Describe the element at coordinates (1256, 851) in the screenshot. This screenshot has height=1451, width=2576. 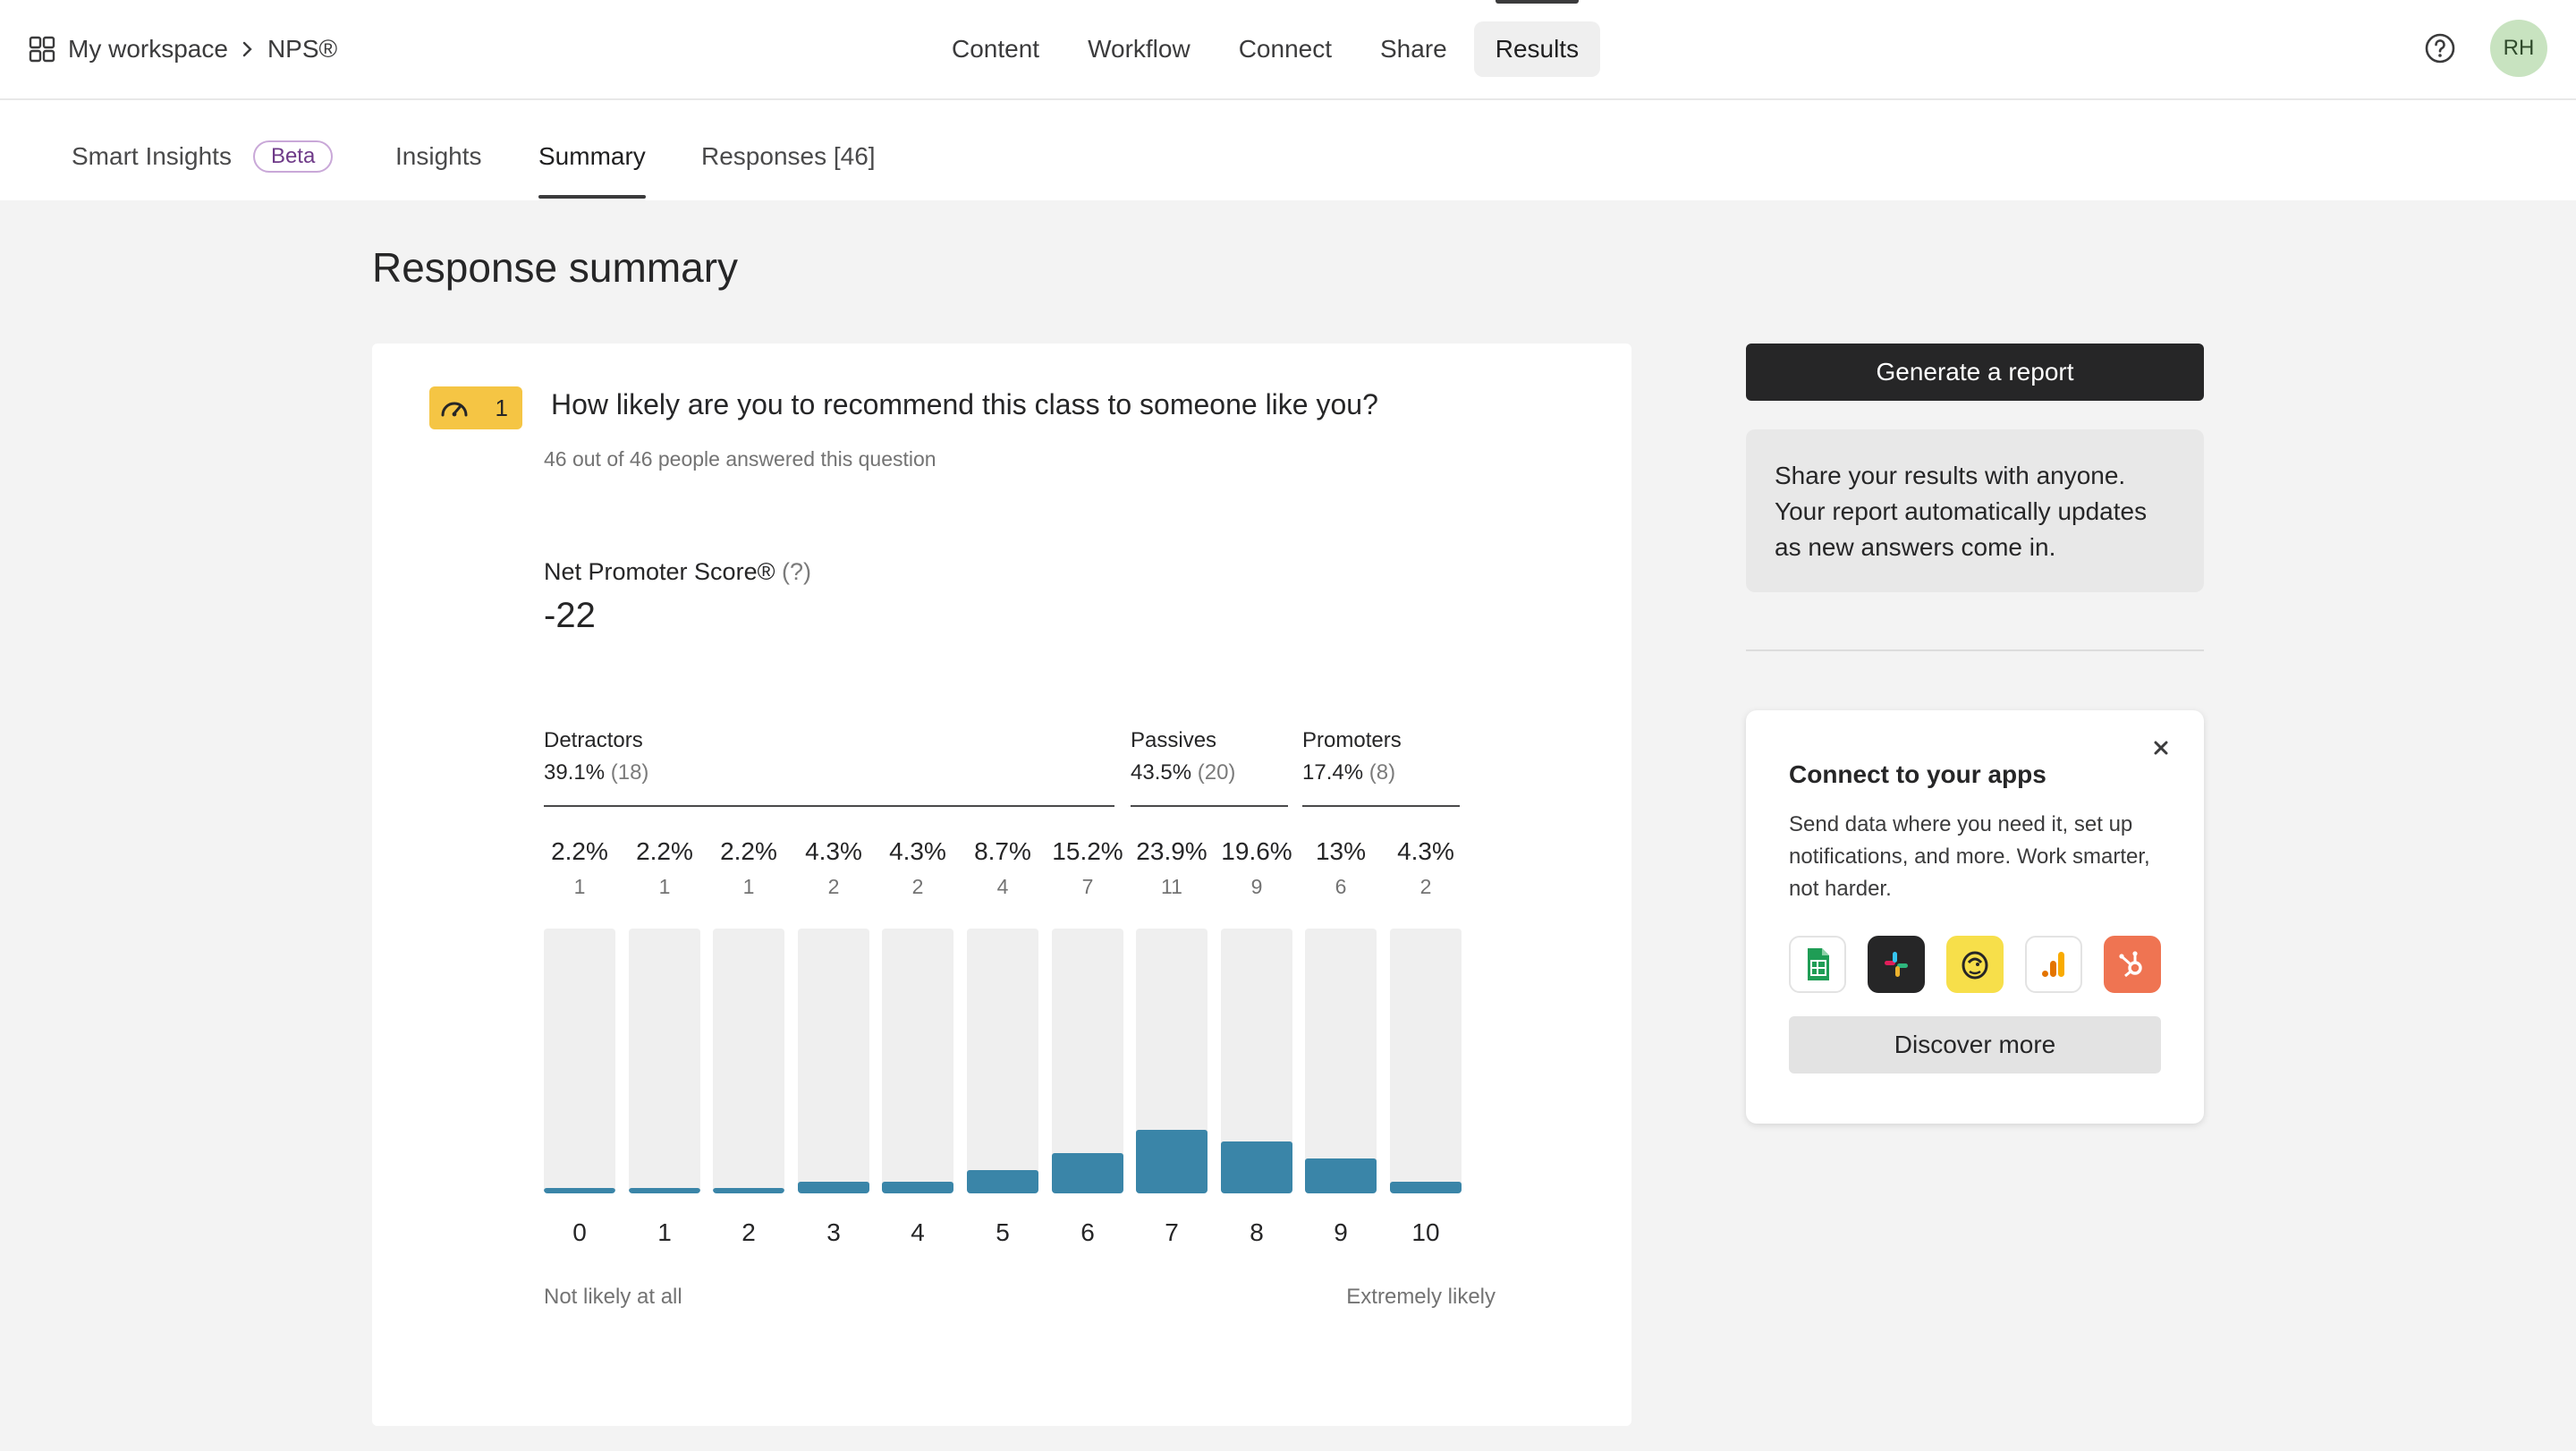
I see `bar-percent-8: 19.6%` at that location.